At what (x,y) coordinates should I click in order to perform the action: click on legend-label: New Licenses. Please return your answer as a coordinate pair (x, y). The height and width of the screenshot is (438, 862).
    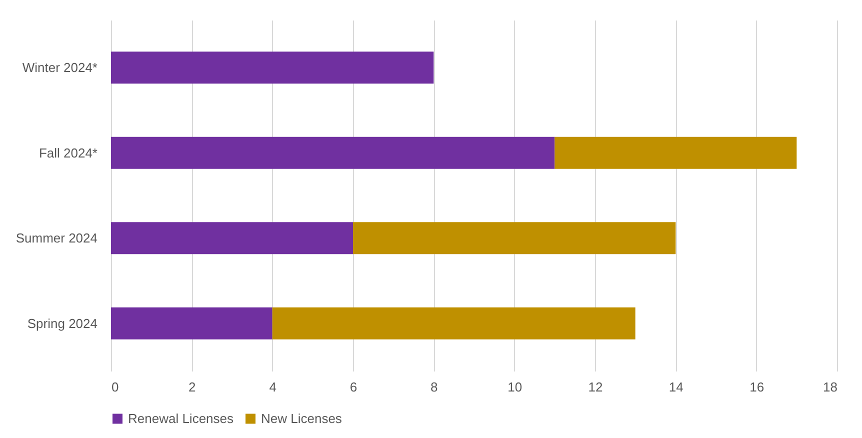
    Looking at the image, I should click on (301, 418).